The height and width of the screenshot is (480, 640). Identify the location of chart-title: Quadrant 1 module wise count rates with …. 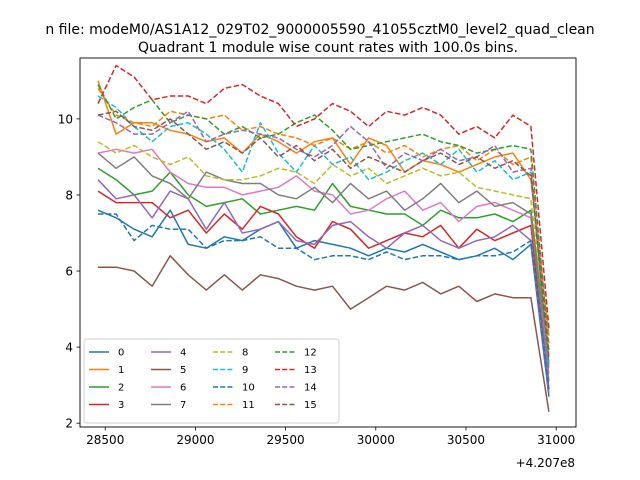
(328, 48).